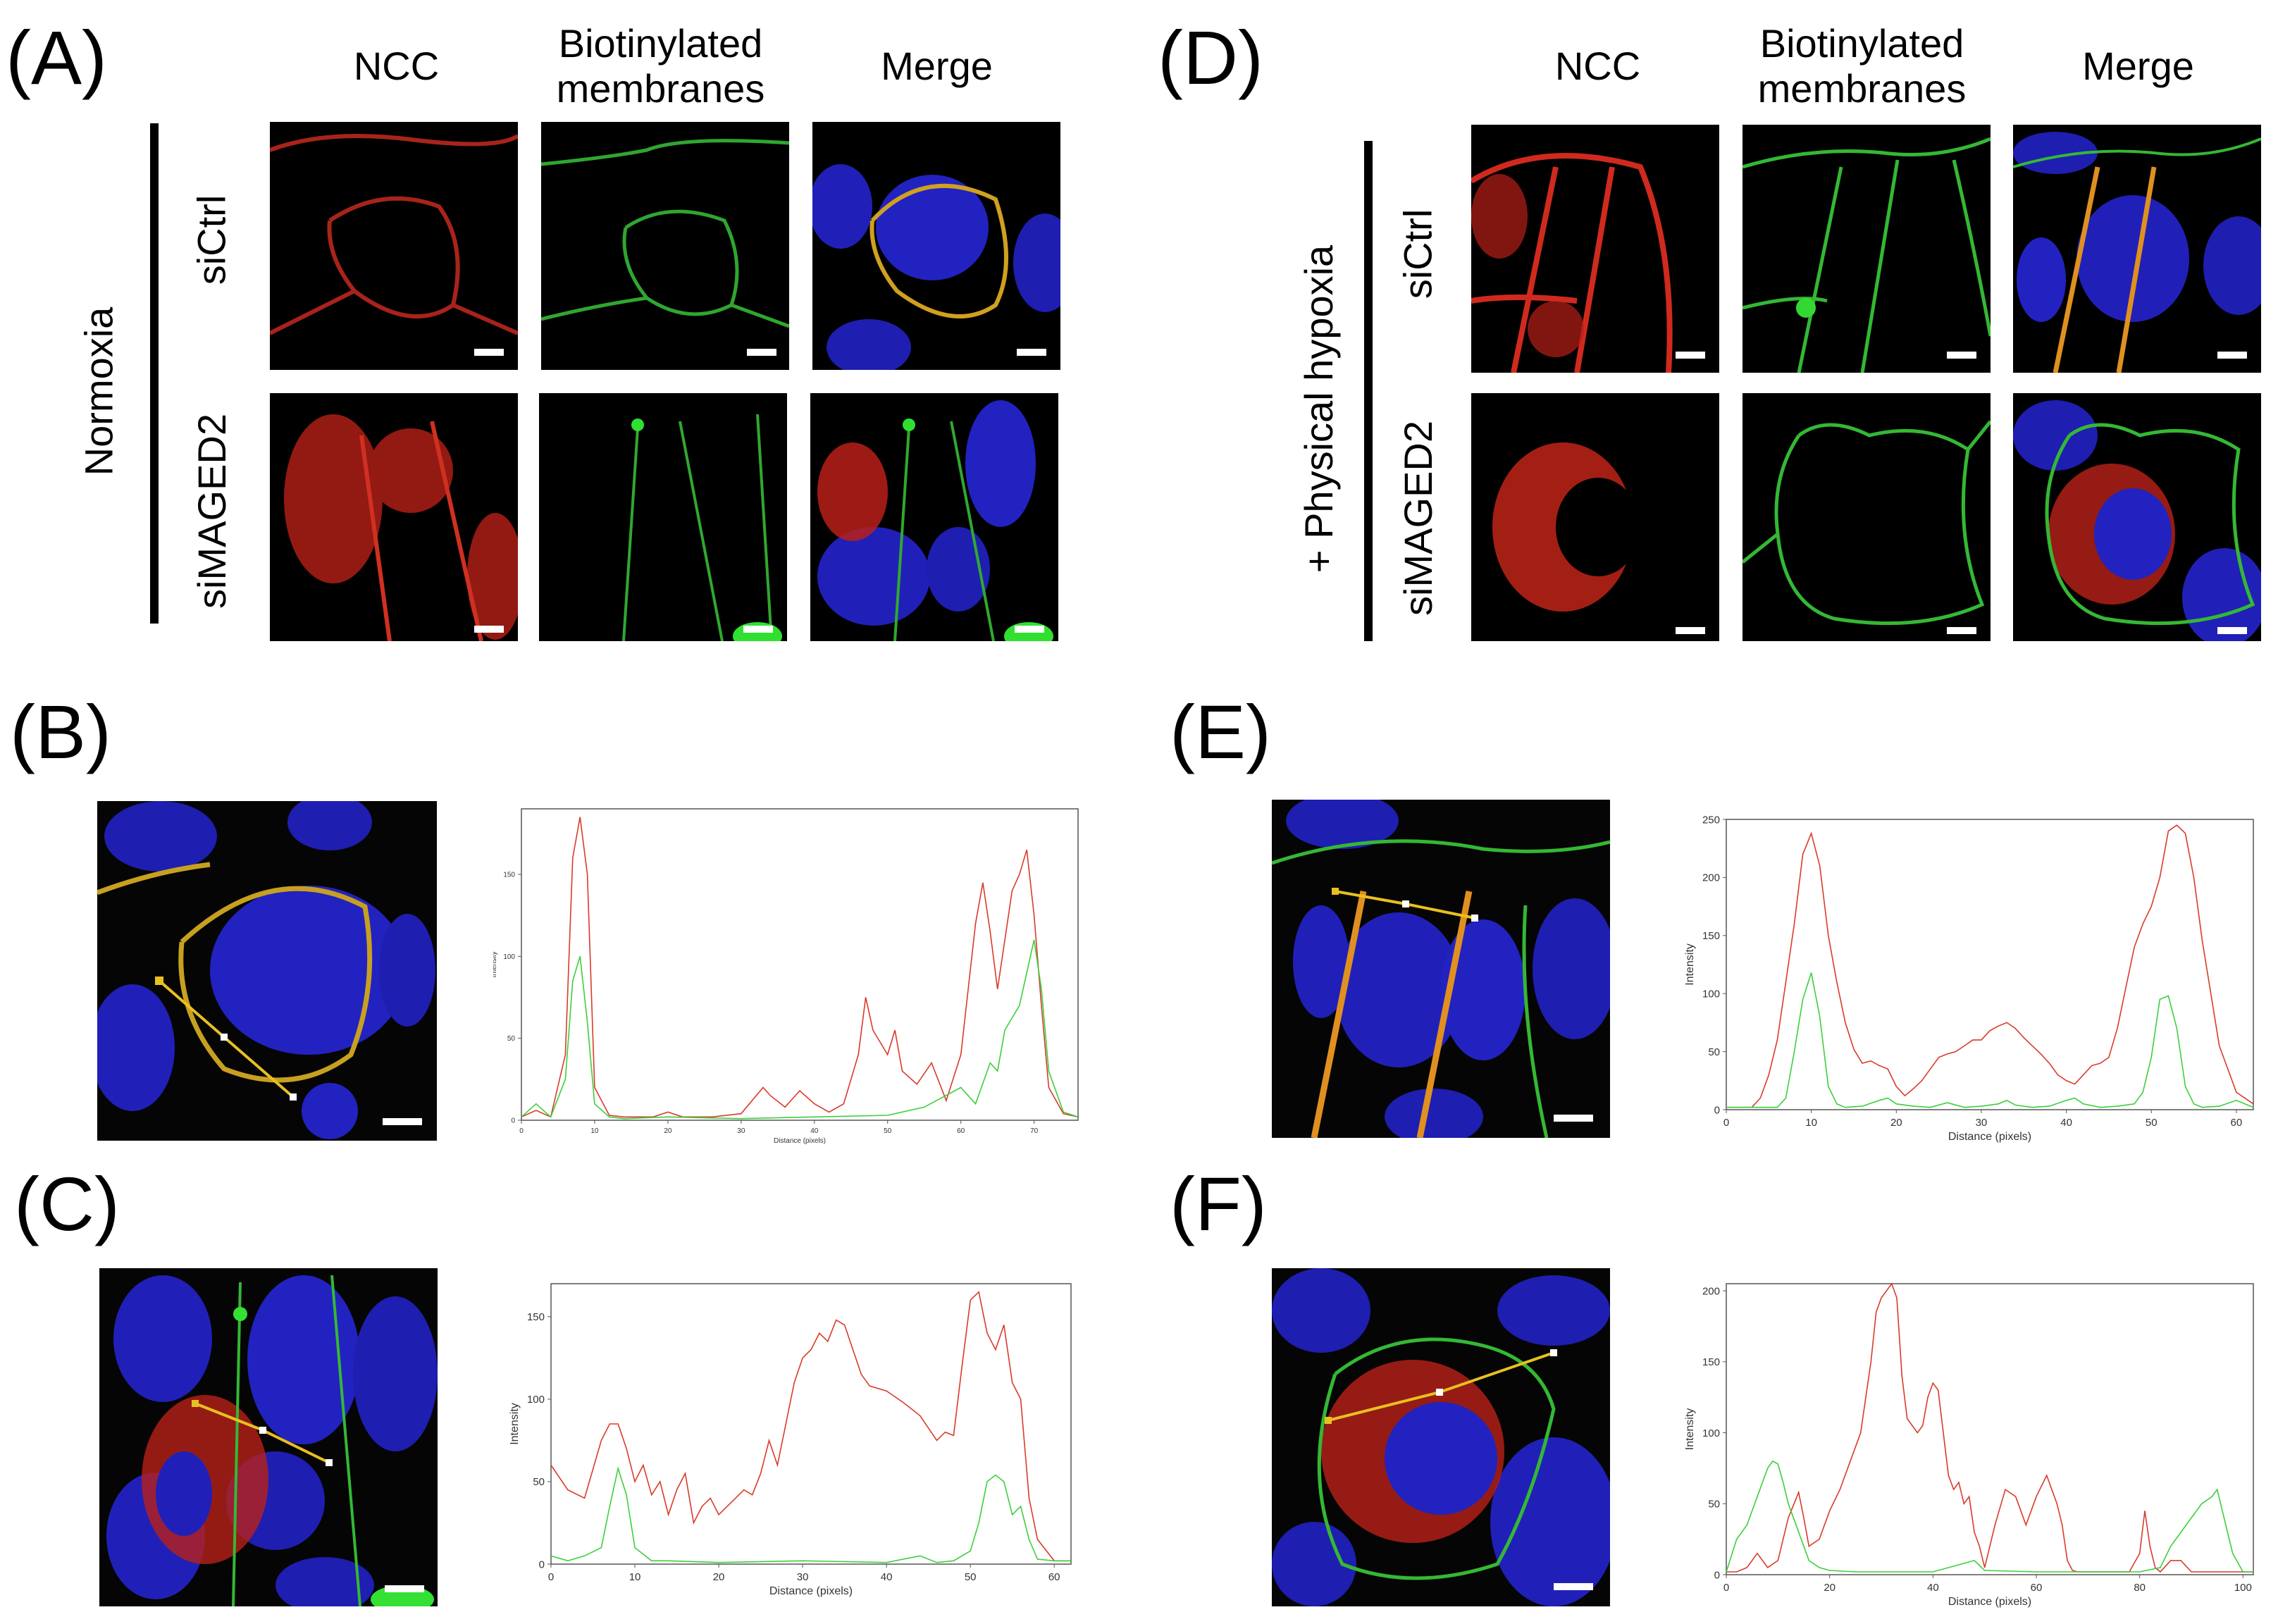  I want to click on micrograph-a-sictrl-merge, so click(936, 246).